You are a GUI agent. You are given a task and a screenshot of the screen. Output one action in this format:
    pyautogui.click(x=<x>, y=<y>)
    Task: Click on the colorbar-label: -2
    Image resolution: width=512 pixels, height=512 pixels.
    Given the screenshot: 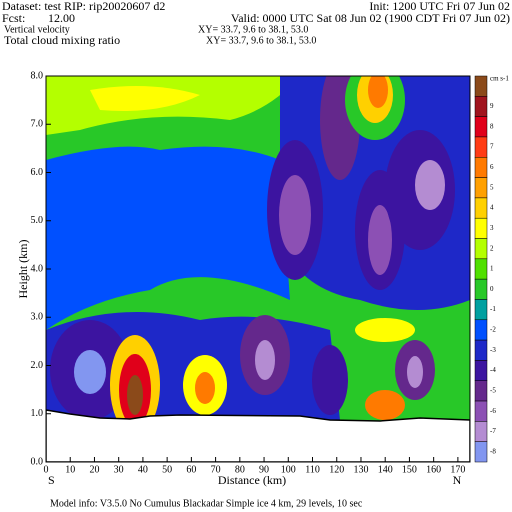 What is the action you would take?
    pyautogui.click(x=493, y=330)
    